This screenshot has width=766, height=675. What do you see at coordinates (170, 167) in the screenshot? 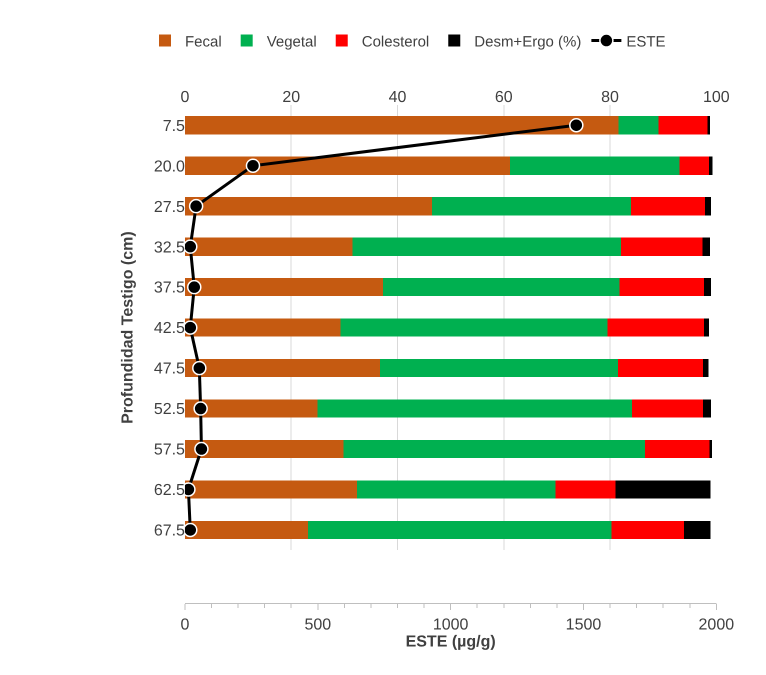
I see `y-tick-label: 20.0` at bounding box center [170, 167].